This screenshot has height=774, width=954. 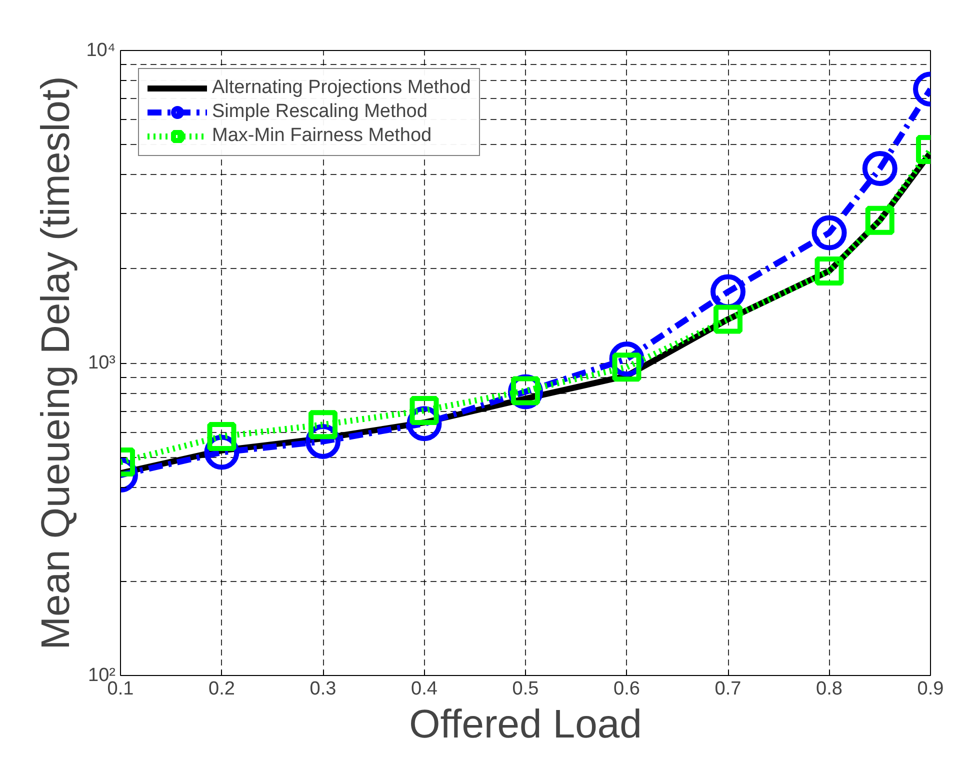 What do you see at coordinates (930, 689) in the screenshot?
I see `x-tick-label: 0.9` at bounding box center [930, 689].